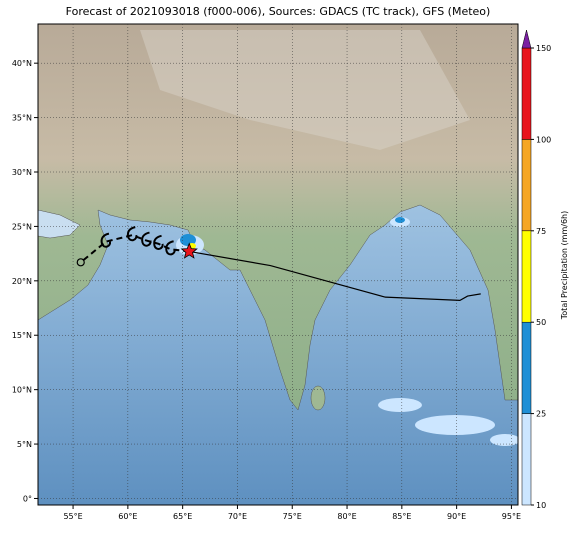  I want to click on lon-tick-label: 75°E, so click(292, 516).